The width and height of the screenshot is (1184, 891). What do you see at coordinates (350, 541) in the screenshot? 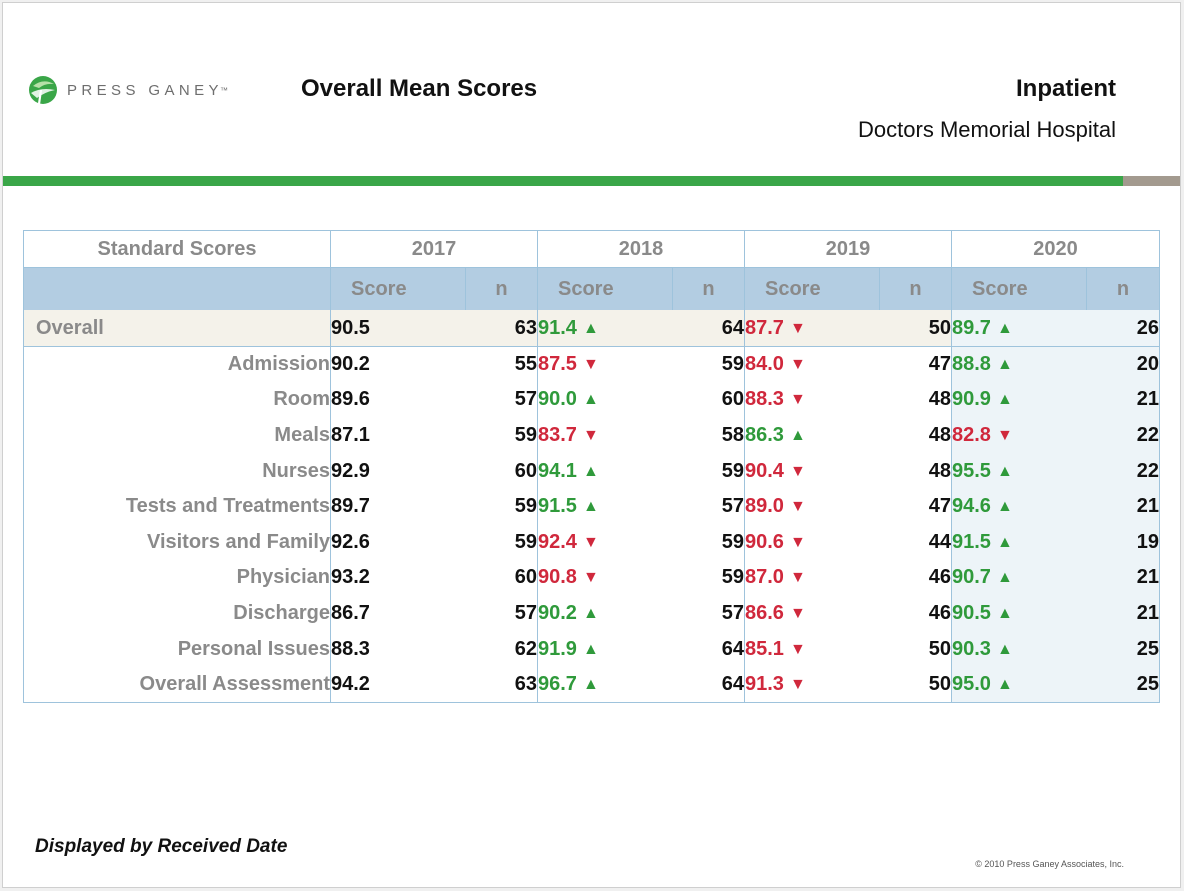
I see `score-value: 92.6` at bounding box center [350, 541].